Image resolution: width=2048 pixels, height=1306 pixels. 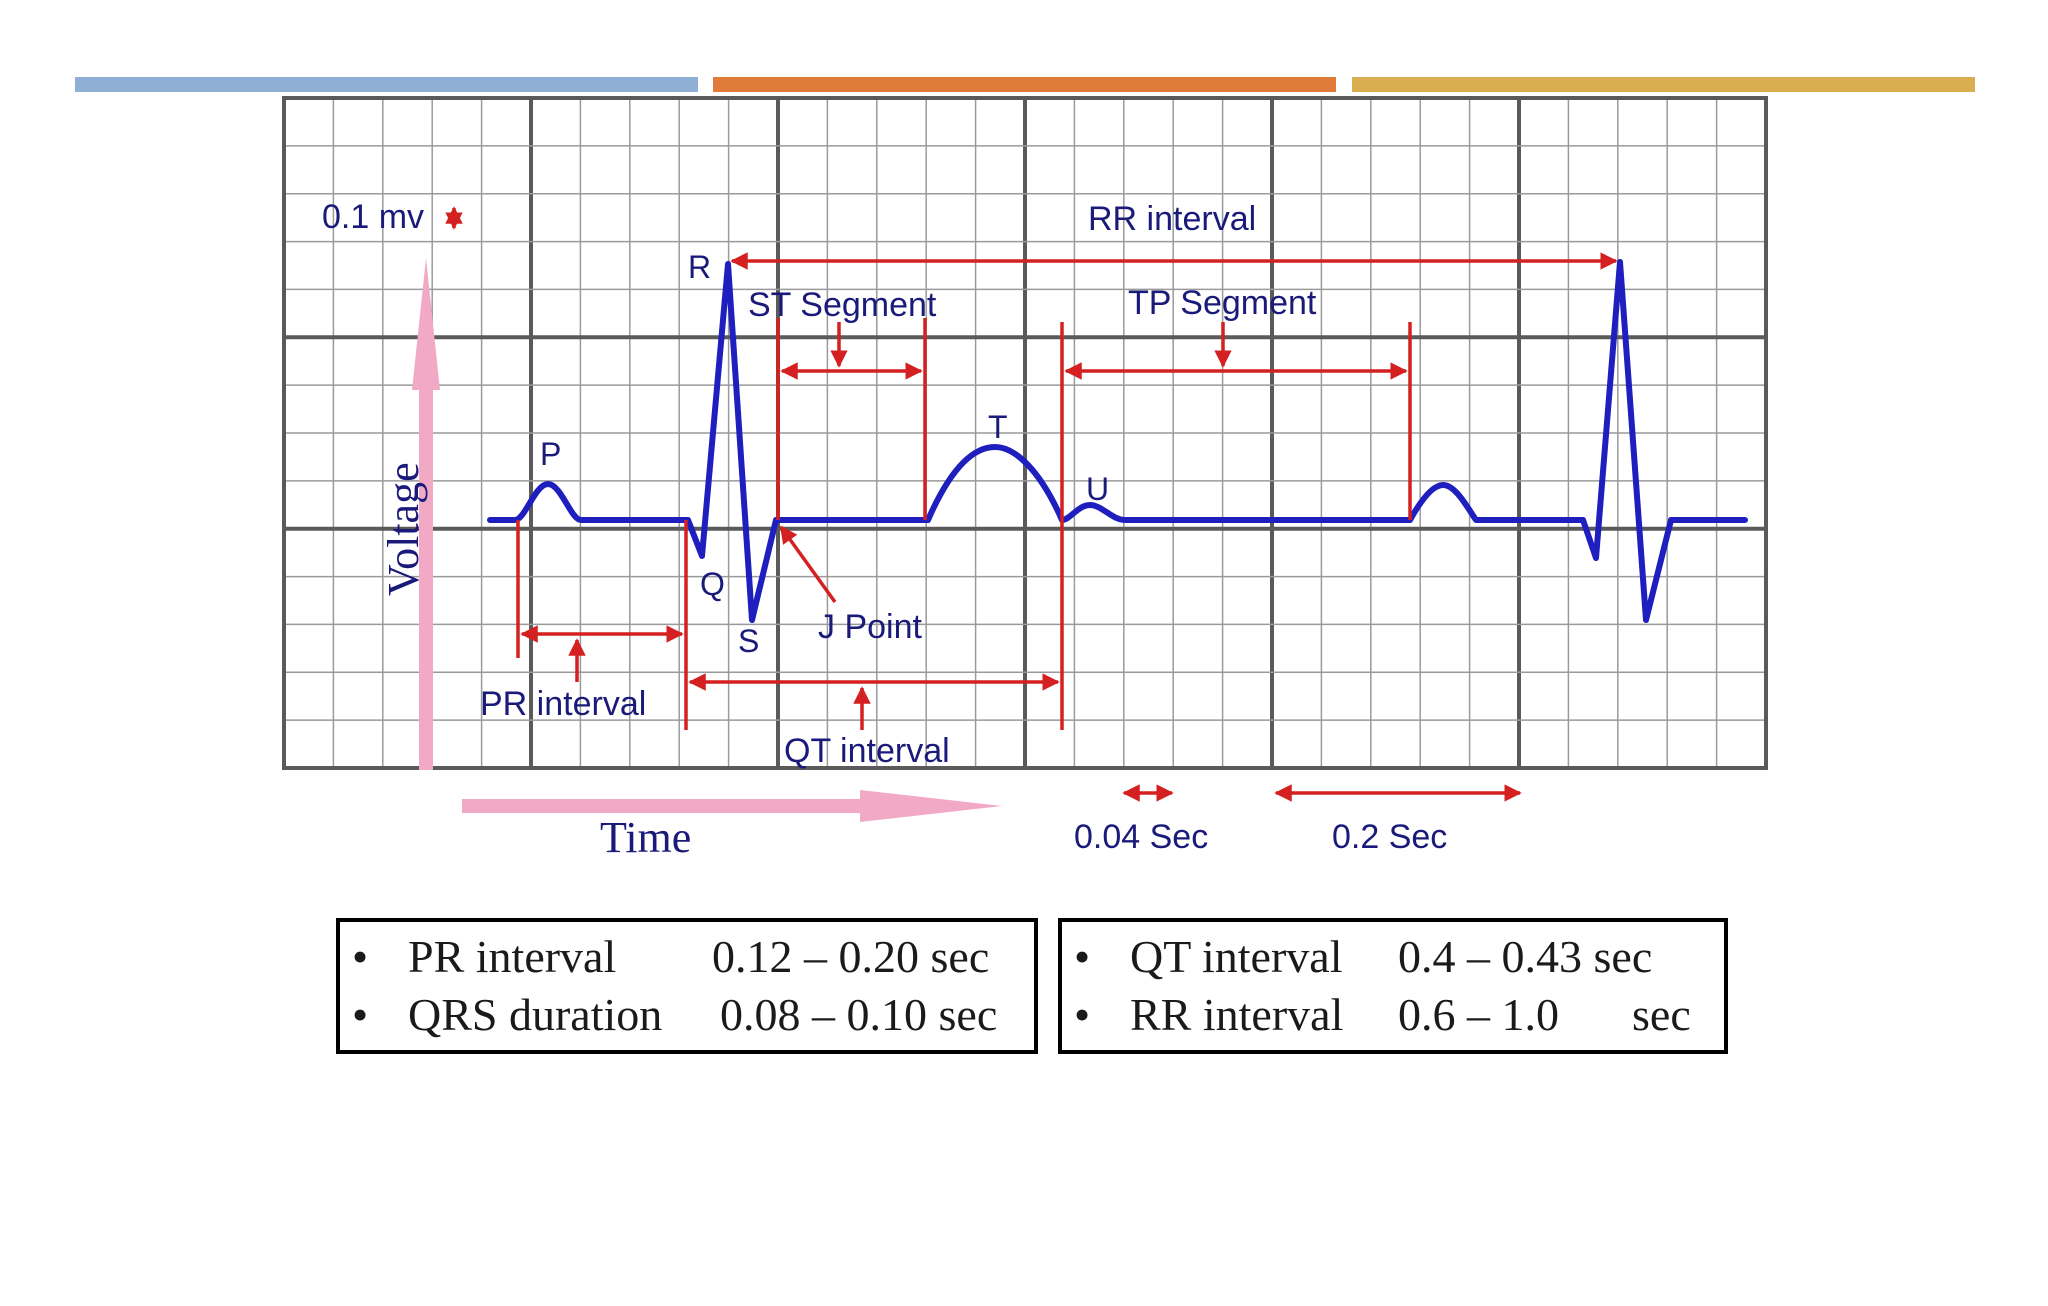 I want to click on accent-bar-gold, so click(x=1663, y=84).